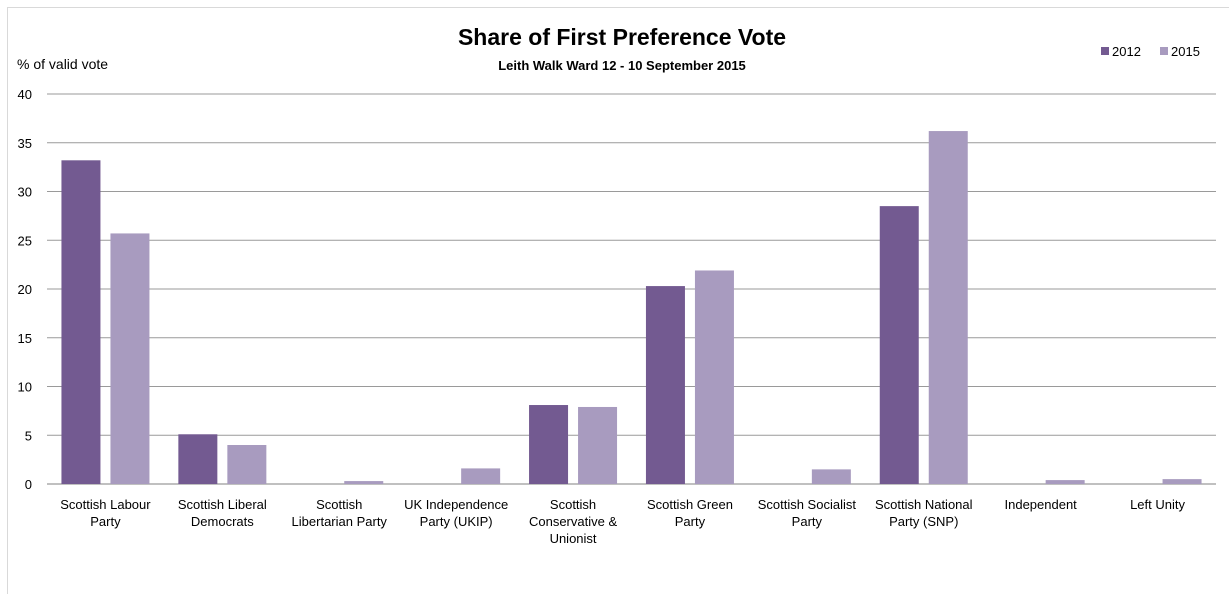 The image size is (1229, 594). Describe the element at coordinates (690, 513) in the screenshot. I see `x-category-label: Scottish Green Party` at that location.